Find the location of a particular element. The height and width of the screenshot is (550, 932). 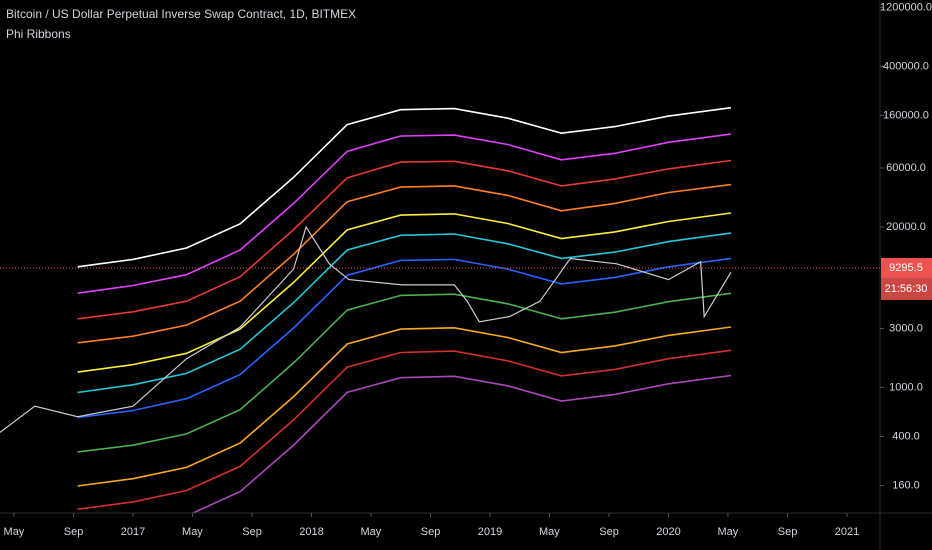

x-tick-label: 2021 is located at coordinates (847, 532).